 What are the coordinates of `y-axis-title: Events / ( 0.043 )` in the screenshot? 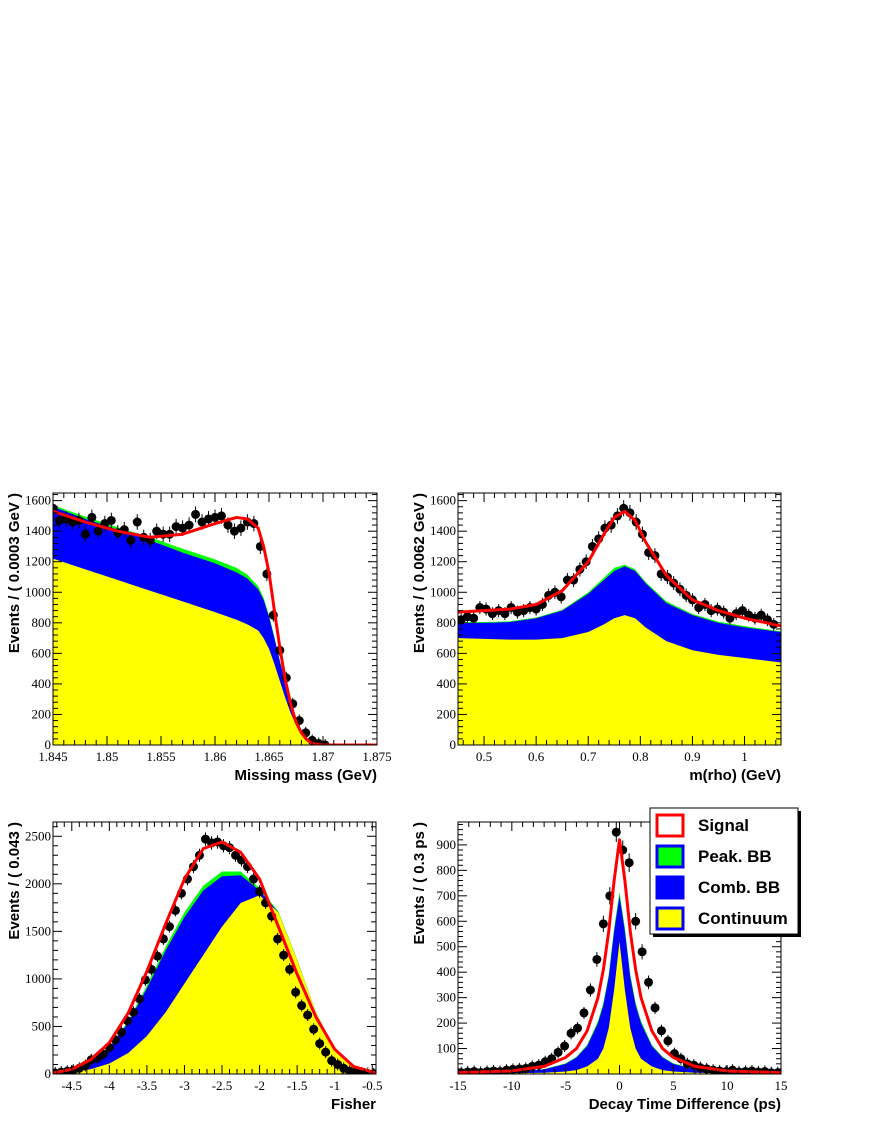 It's located at (14, 881).